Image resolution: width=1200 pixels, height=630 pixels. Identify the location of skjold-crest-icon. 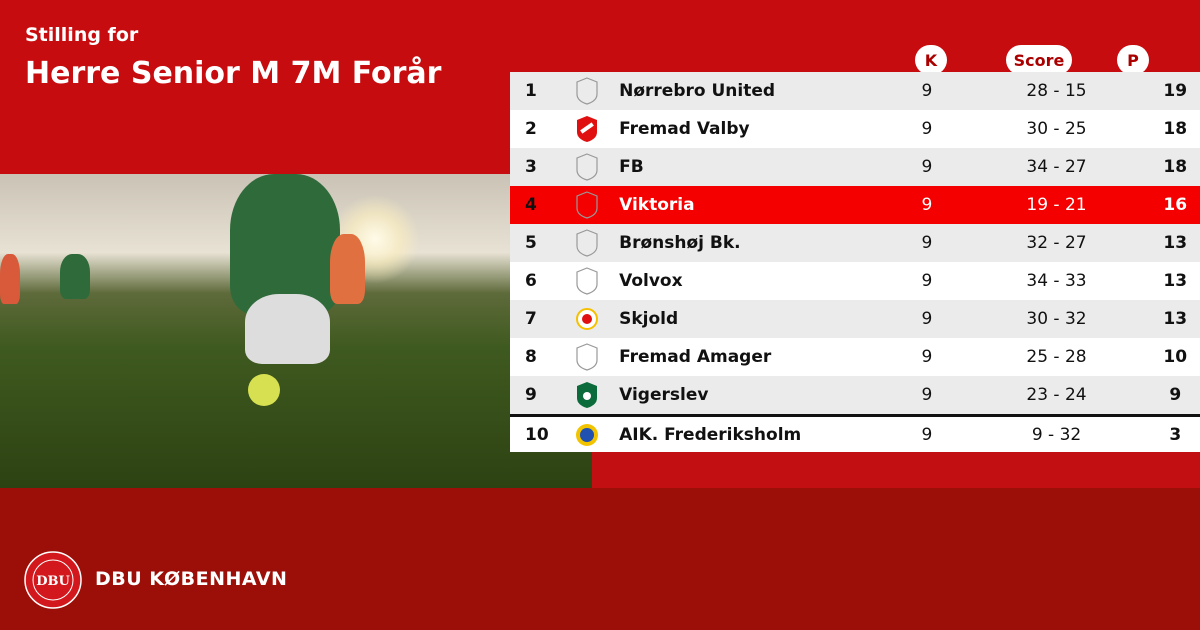
(587, 319).